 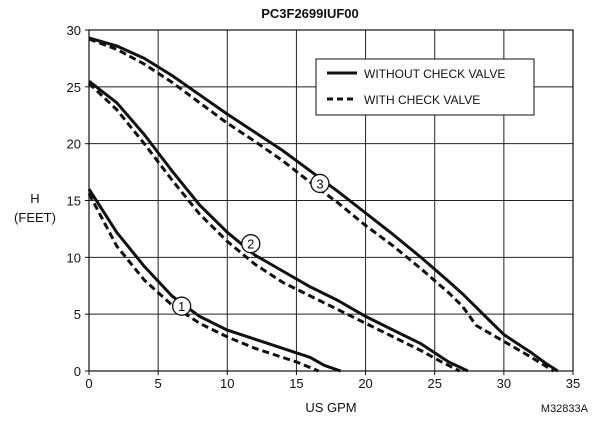 I want to click on y-tick-label: 0, so click(x=77, y=371).